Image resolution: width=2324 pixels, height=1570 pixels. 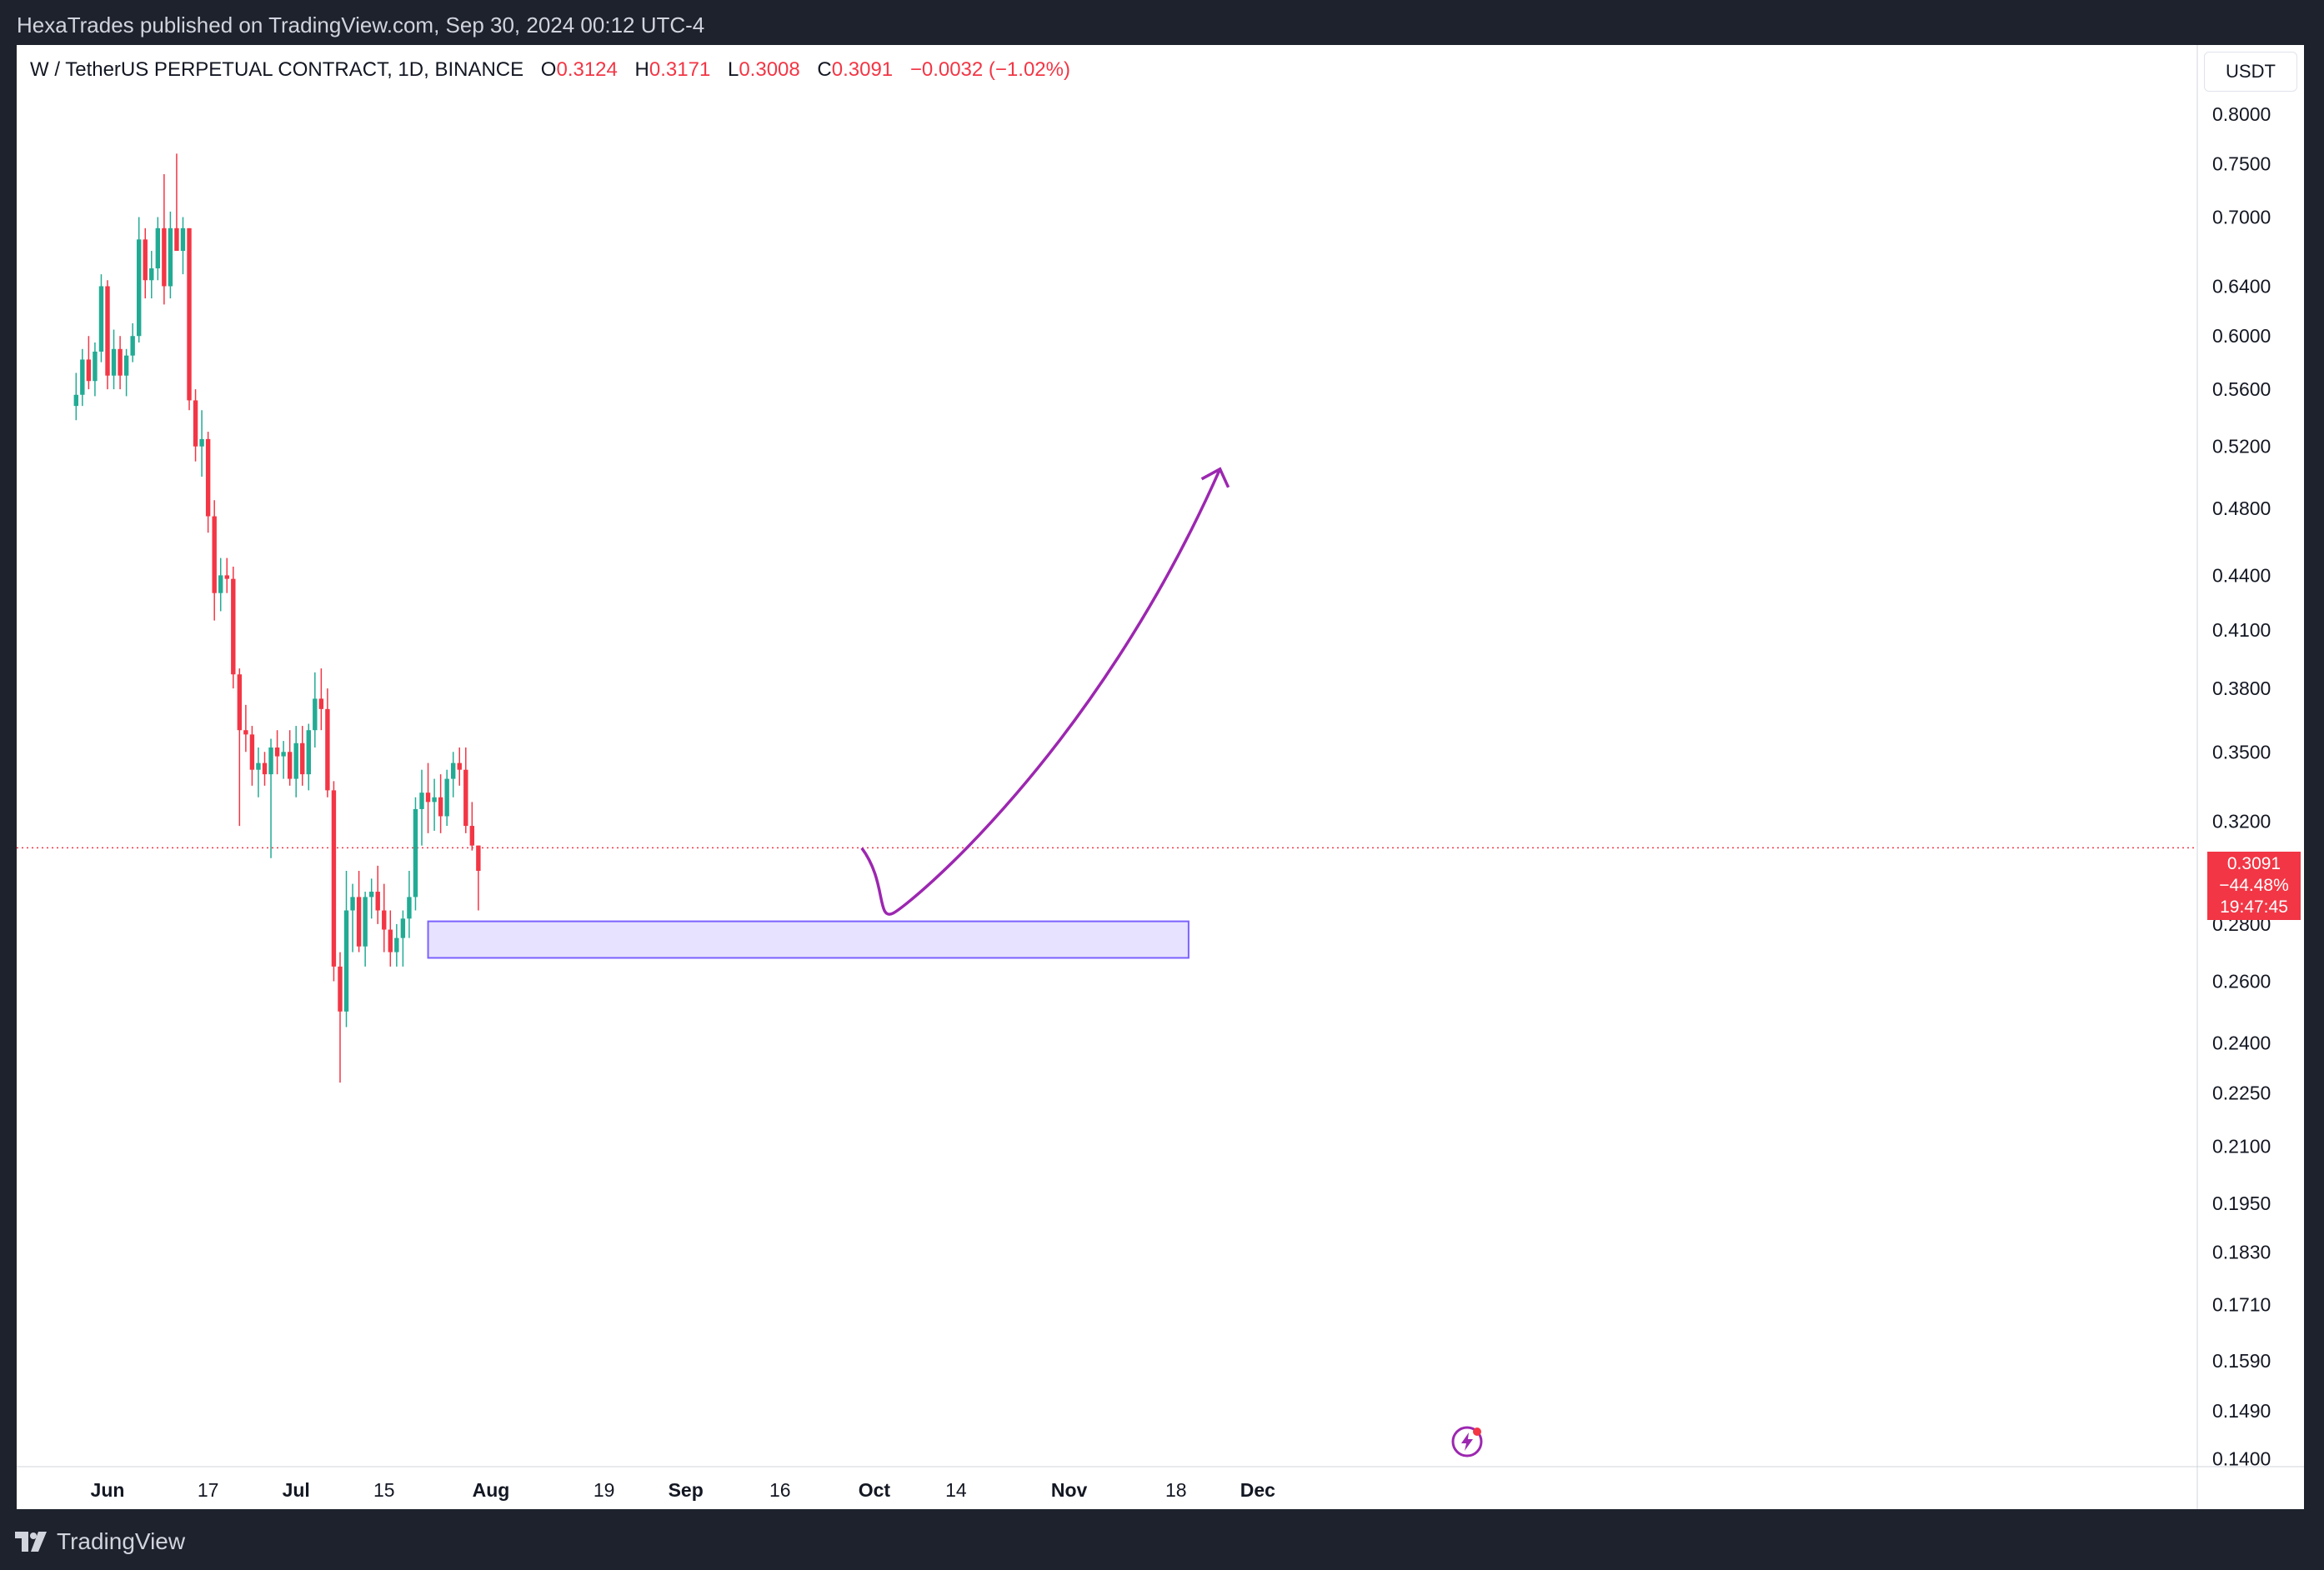 What do you see at coordinates (2242, 508) in the screenshot?
I see `y-tick-label: 0.4800` at bounding box center [2242, 508].